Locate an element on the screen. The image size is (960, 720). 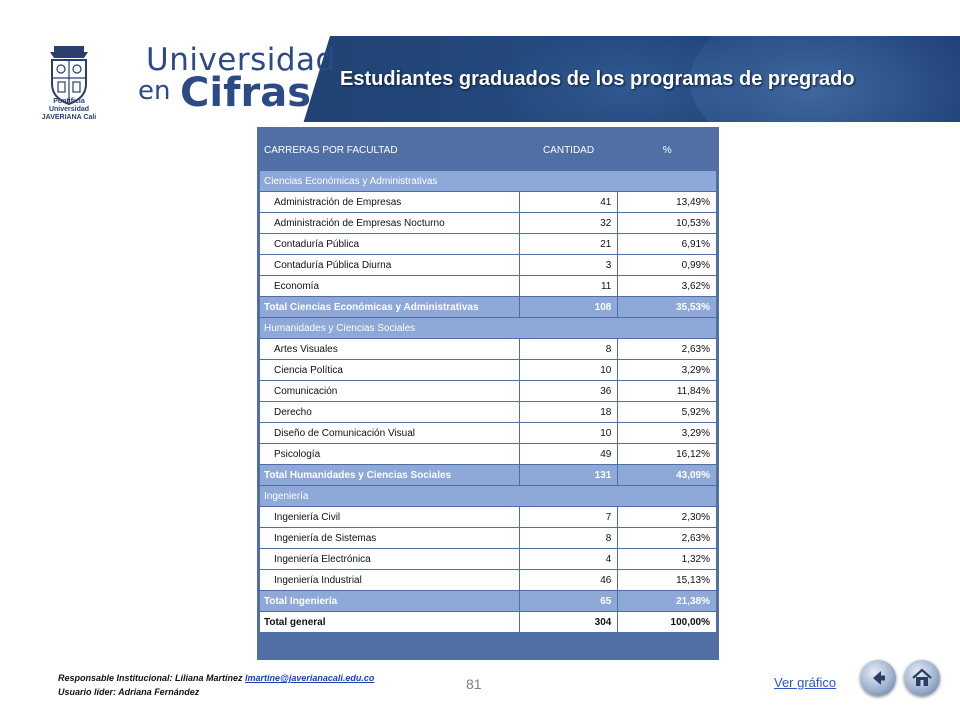
percent-cell: 43,09% is located at coordinates (667, 475).